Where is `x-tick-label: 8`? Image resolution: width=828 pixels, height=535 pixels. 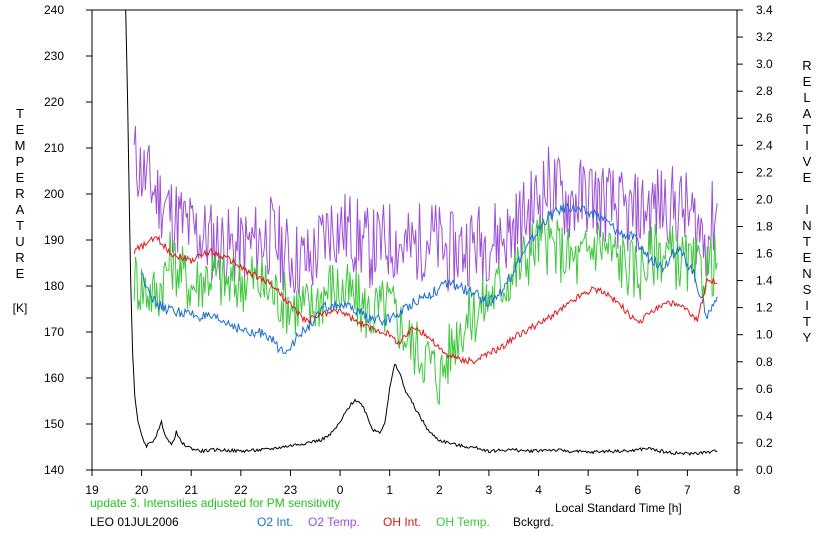
x-tick-label: 8 is located at coordinates (737, 490).